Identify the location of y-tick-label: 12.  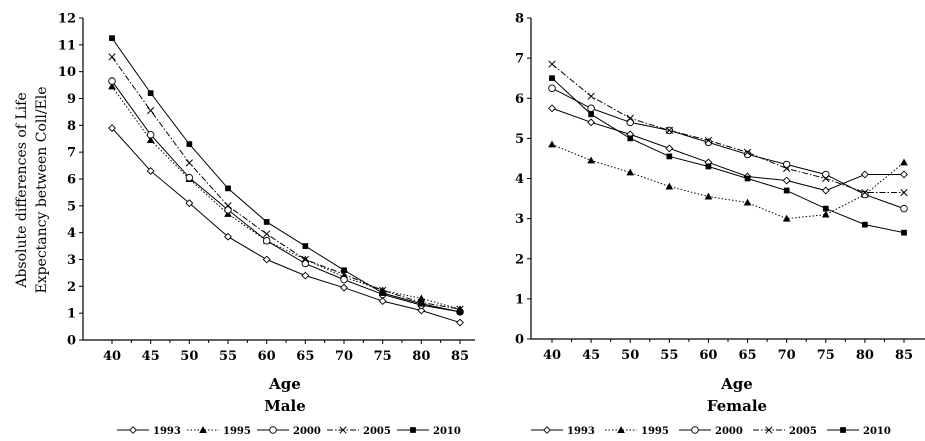
(67, 19).